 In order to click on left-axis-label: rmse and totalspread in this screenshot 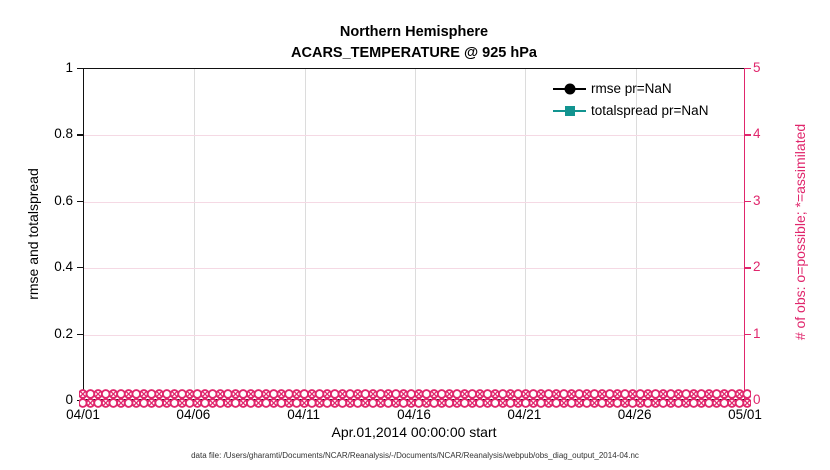, I will do `click(33, 234)`.